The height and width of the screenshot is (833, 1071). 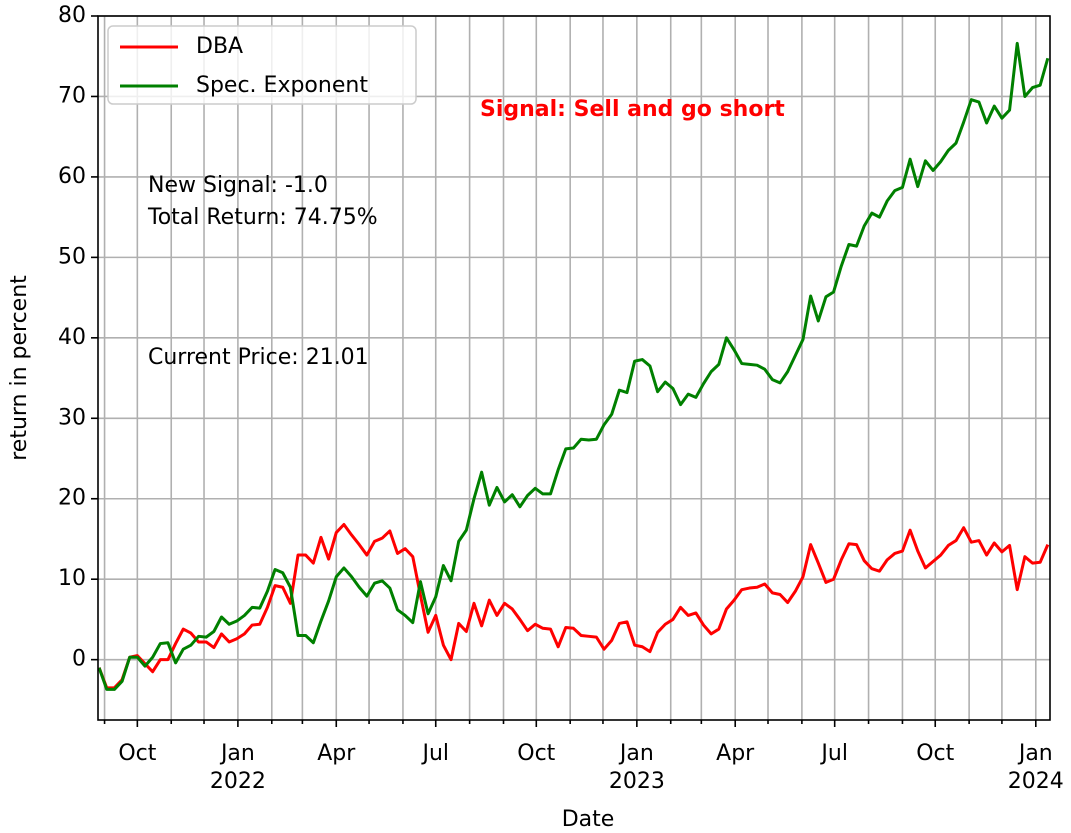 I want to click on y-tick-label: 40, so click(x=72, y=337).